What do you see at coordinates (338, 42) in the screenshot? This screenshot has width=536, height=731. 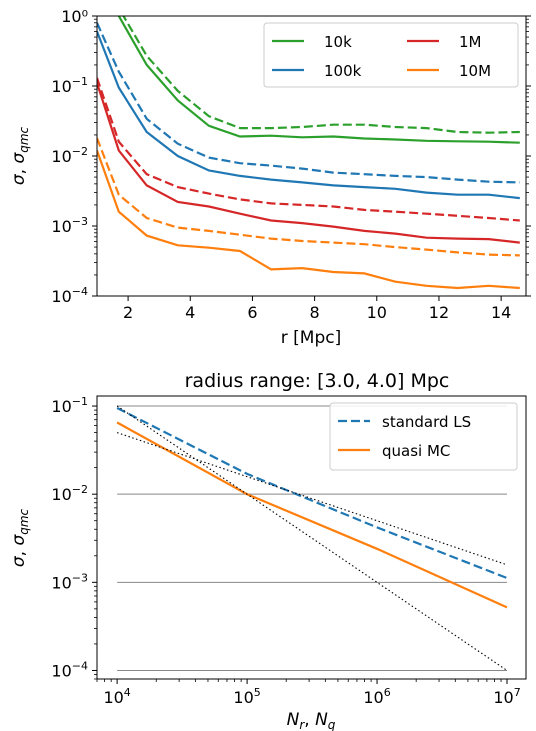 I see `top-legend-label: 10k` at bounding box center [338, 42].